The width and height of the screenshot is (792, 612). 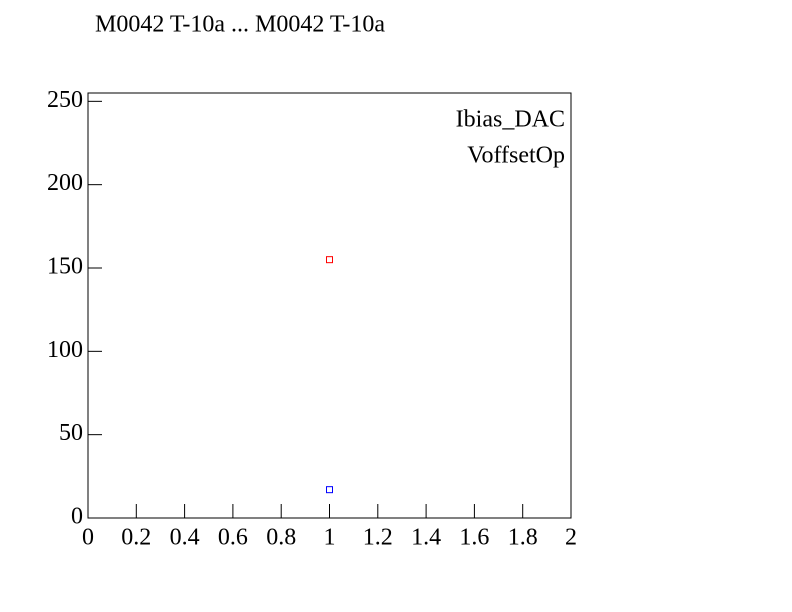 What do you see at coordinates (71, 433) in the screenshot?
I see `y-tick-label: 50` at bounding box center [71, 433].